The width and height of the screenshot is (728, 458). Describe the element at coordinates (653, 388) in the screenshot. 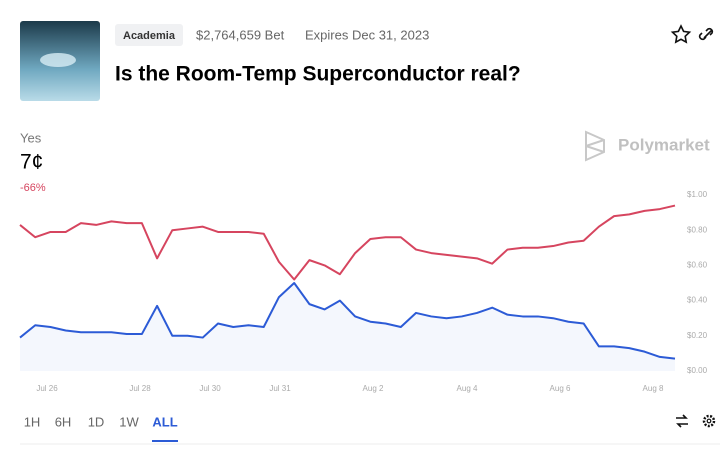

I see `x-tick-label: Aug 8` at that location.